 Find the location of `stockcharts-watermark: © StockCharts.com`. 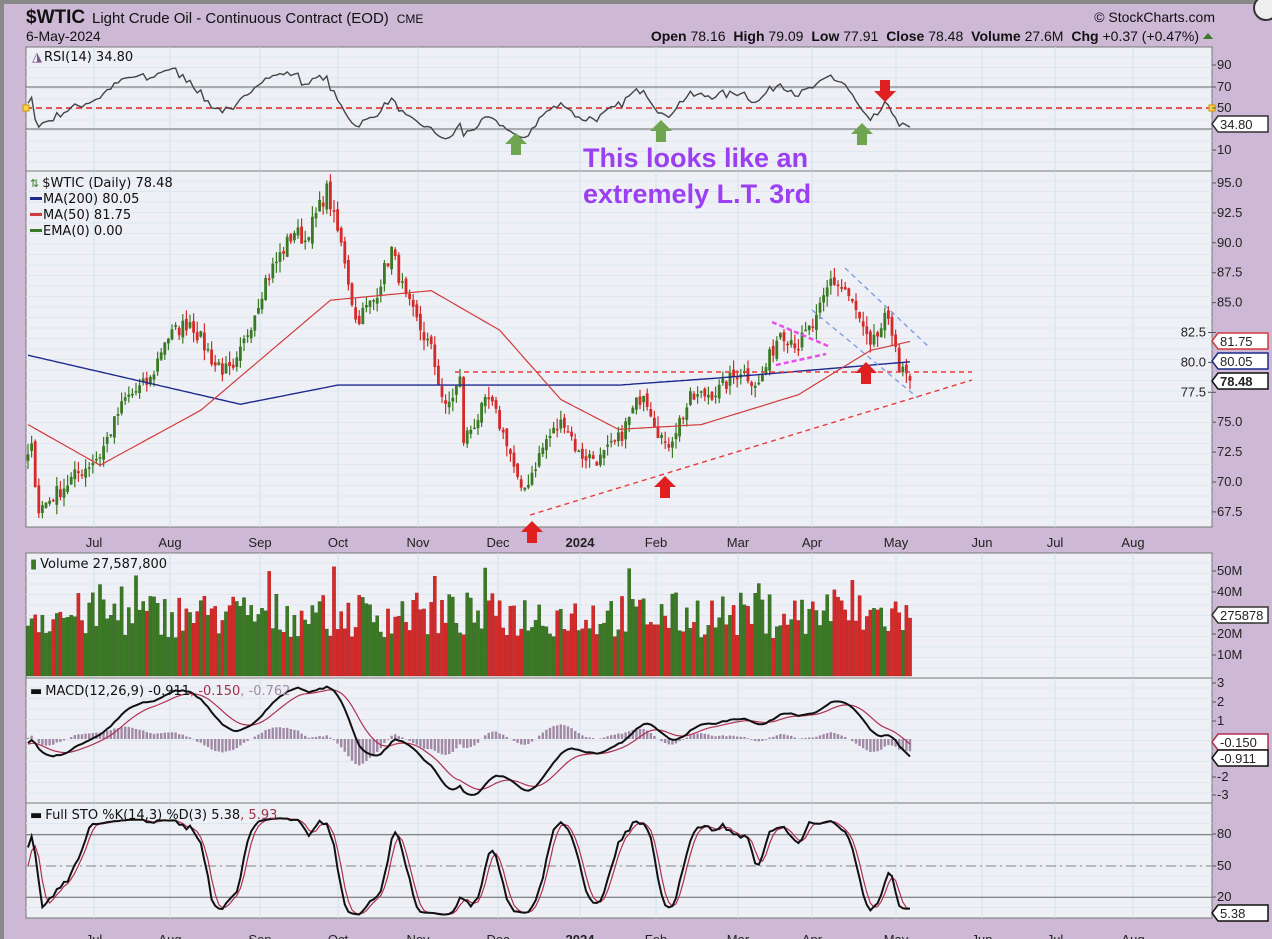

stockcharts-watermark: © StockCharts.com is located at coordinates (1154, 17).